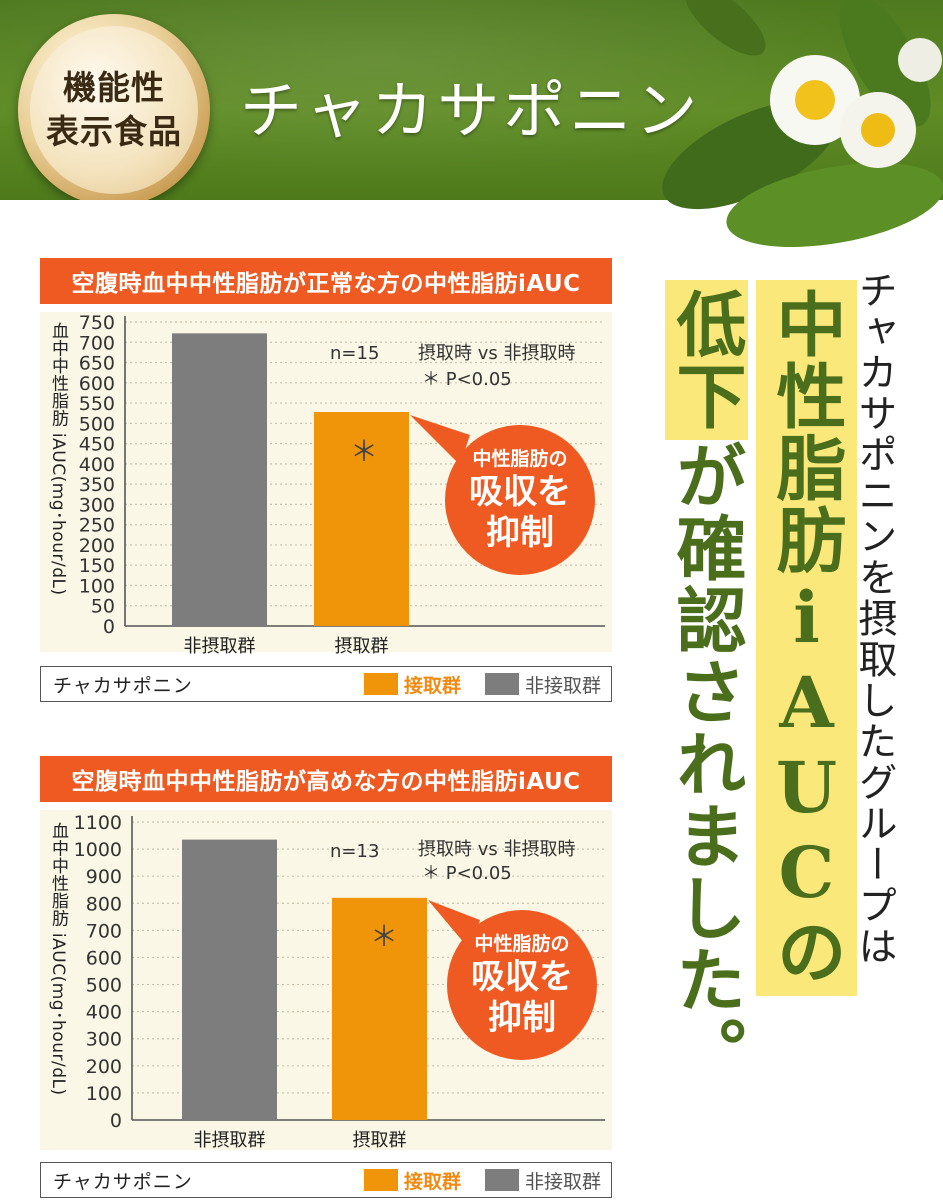 Image resolution: width=943 pixels, height=1200 pixels. Describe the element at coordinates (520, 533) in the screenshot. I see `chart1-callout-line3: 抑制` at that location.